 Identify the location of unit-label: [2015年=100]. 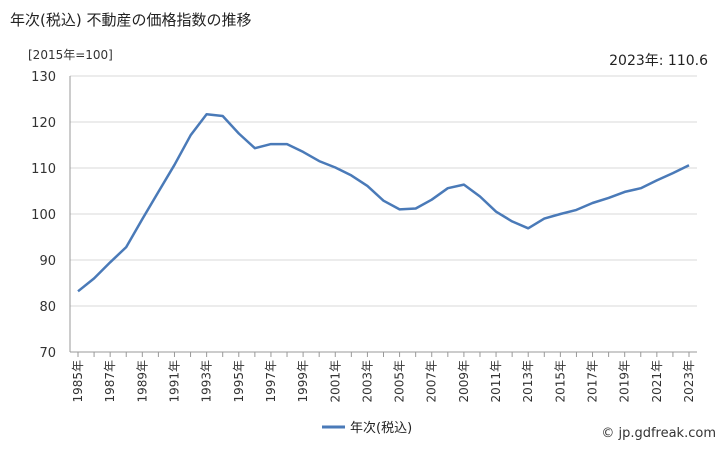
(70, 55).